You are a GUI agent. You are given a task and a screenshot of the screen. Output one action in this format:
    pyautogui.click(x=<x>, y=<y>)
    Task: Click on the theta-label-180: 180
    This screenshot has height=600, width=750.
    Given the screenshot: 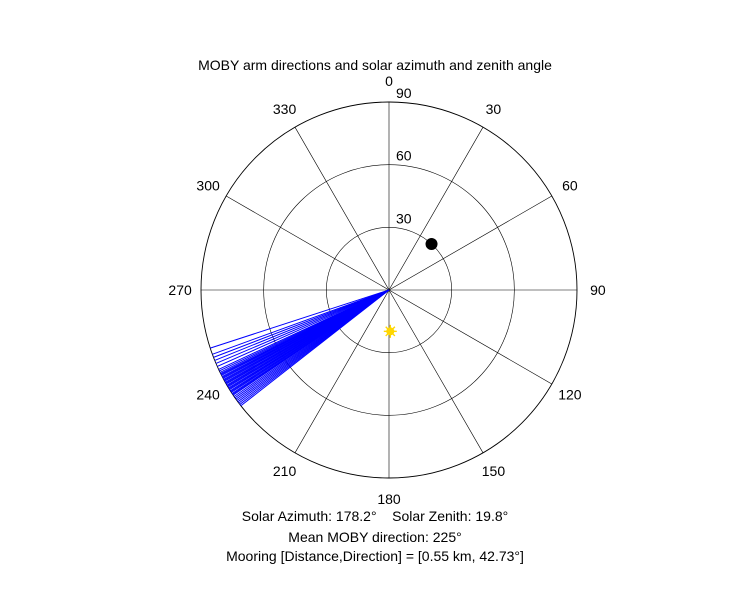 What is the action you would take?
    pyautogui.click(x=389, y=499)
    